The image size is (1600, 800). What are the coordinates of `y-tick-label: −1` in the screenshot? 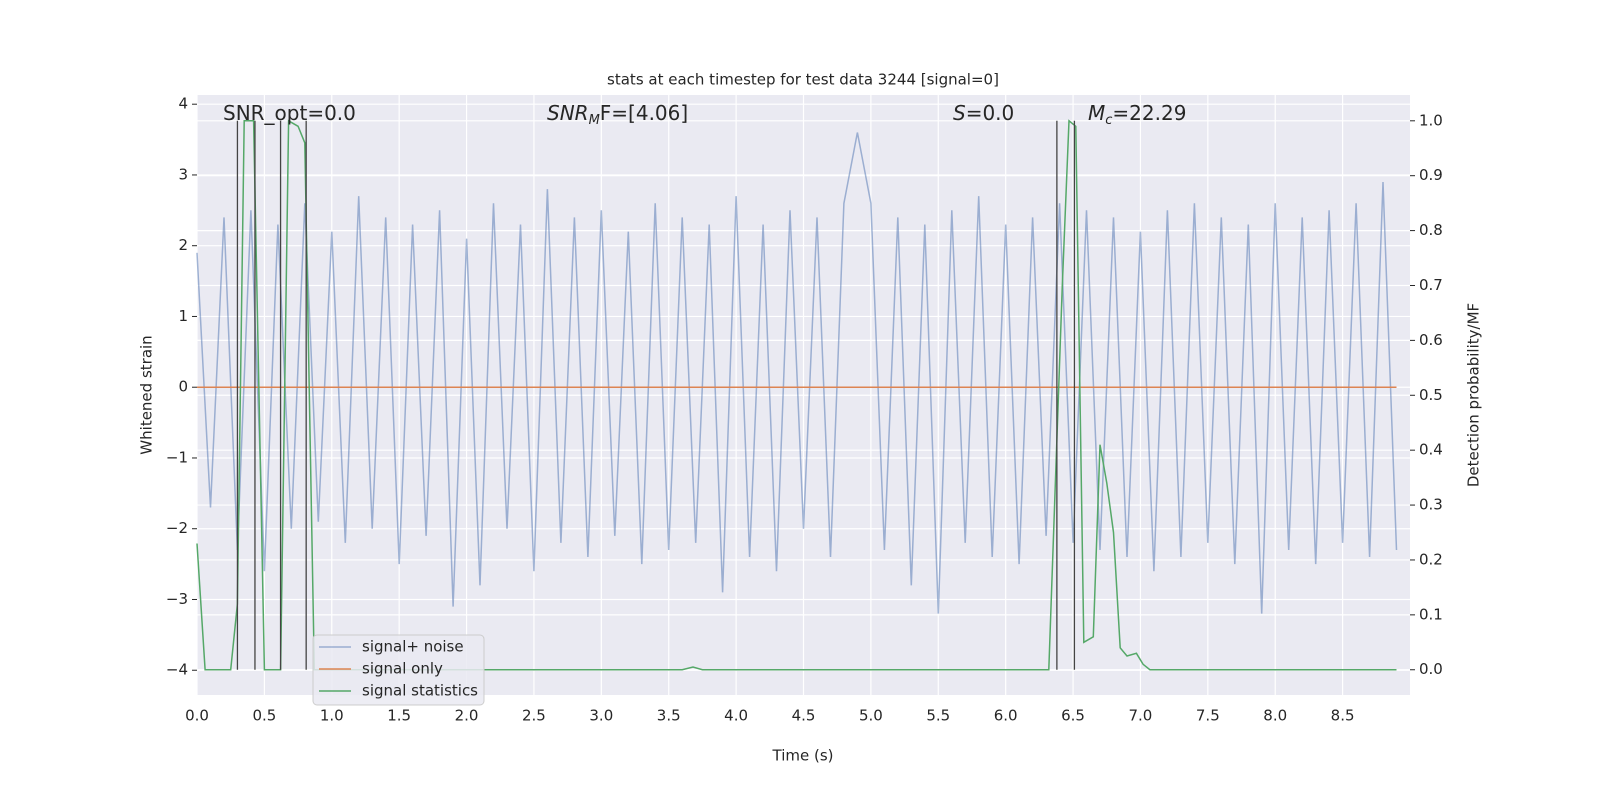 It's located at (177, 457).